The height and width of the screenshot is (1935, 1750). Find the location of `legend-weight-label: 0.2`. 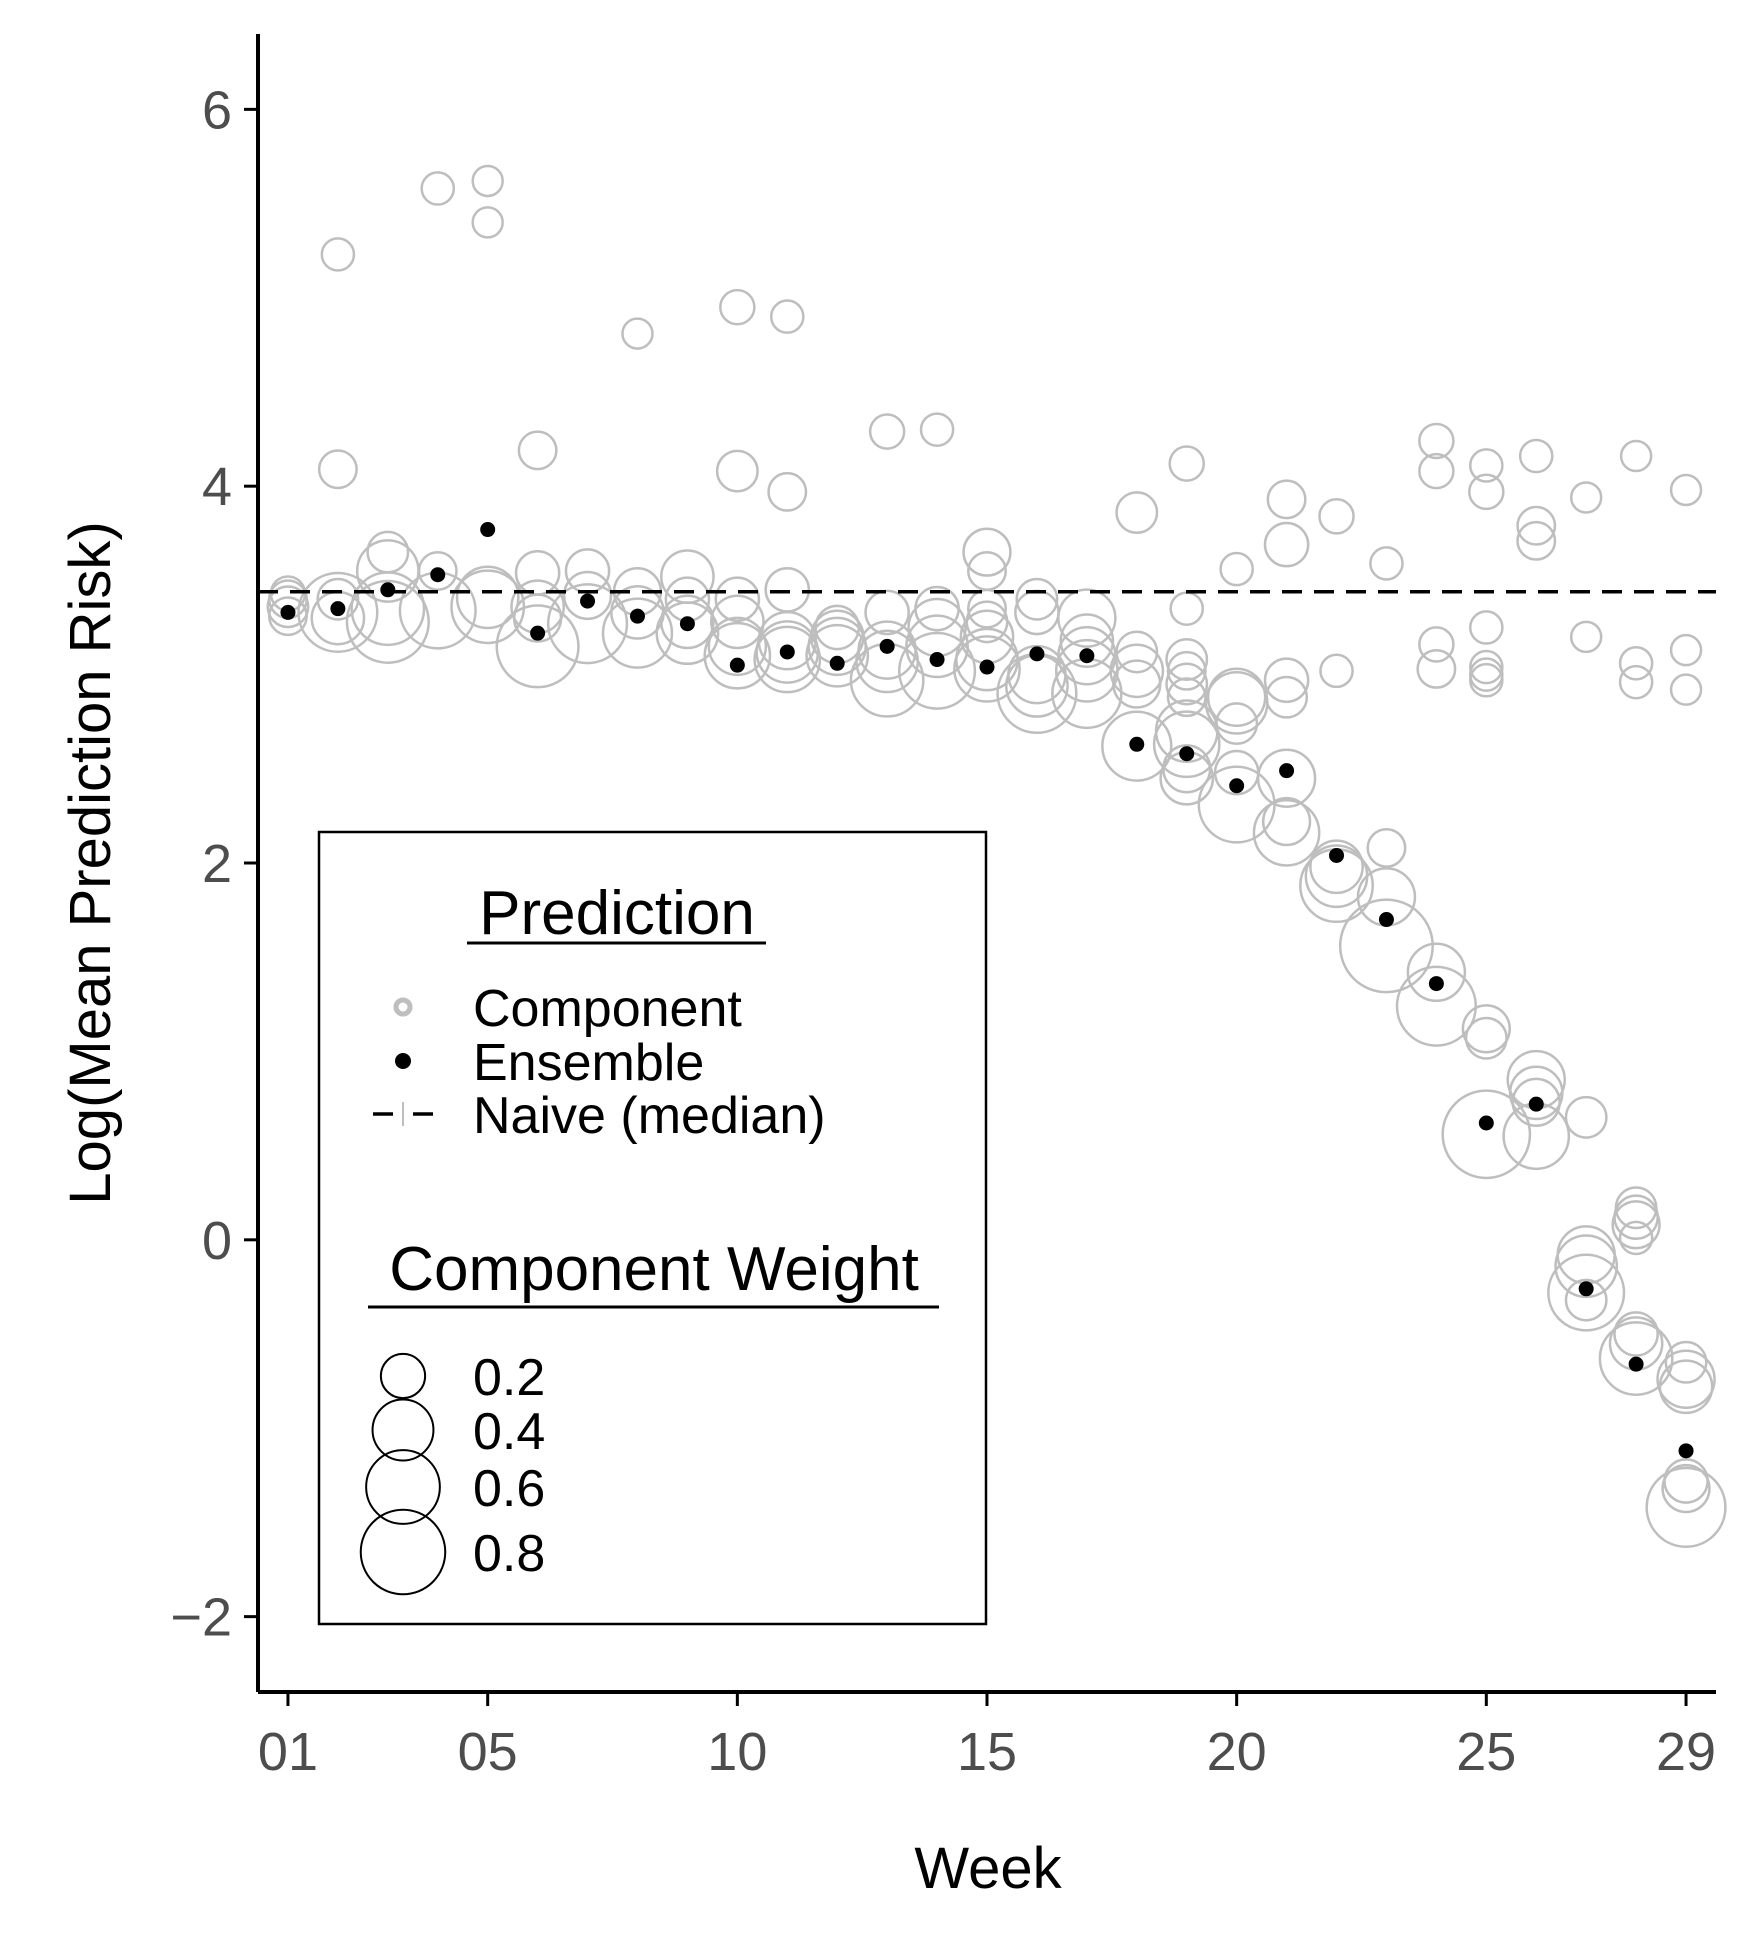

legend-weight-label: 0.2 is located at coordinates (509, 1378).